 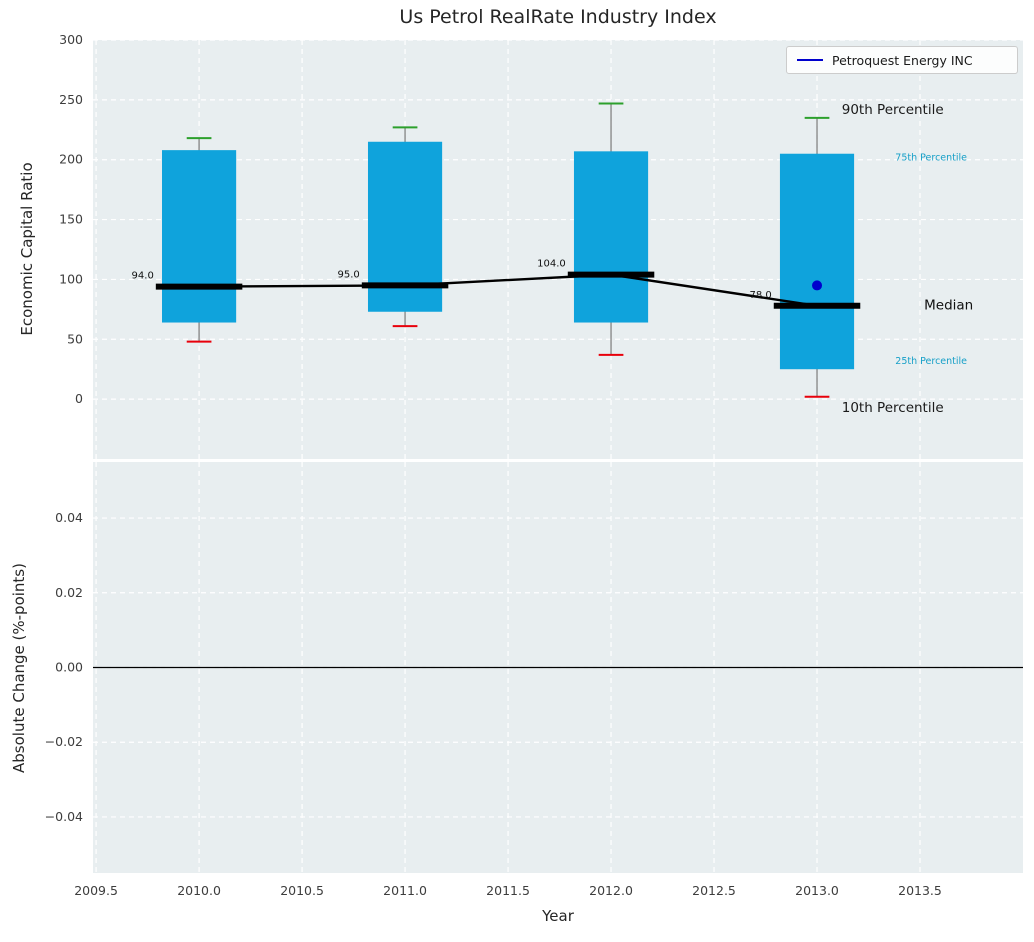 What do you see at coordinates (71, 219) in the screenshot?
I see `y-tick-label-top: 150` at bounding box center [71, 219].